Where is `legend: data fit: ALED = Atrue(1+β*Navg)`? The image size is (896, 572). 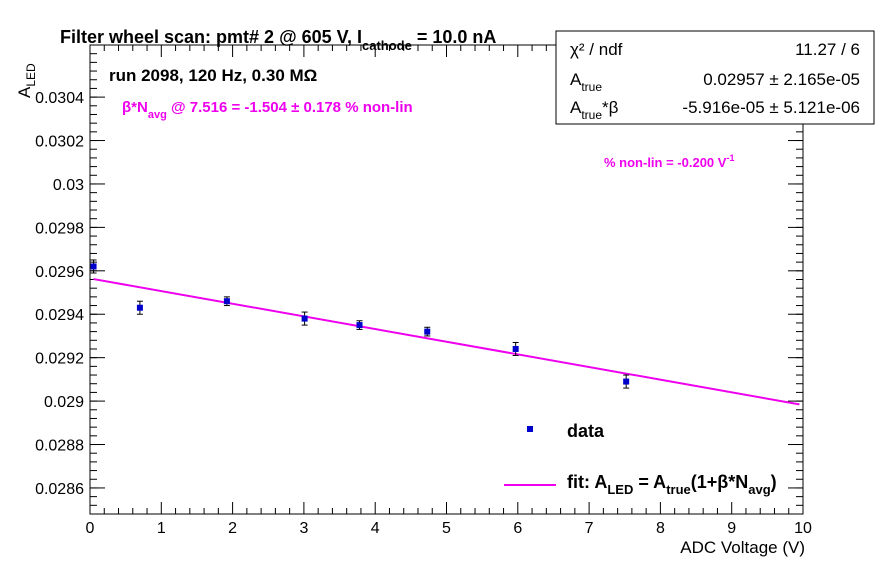 legend: data fit: ALED = Atrue(1+β*Navg) is located at coordinates (640, 459).